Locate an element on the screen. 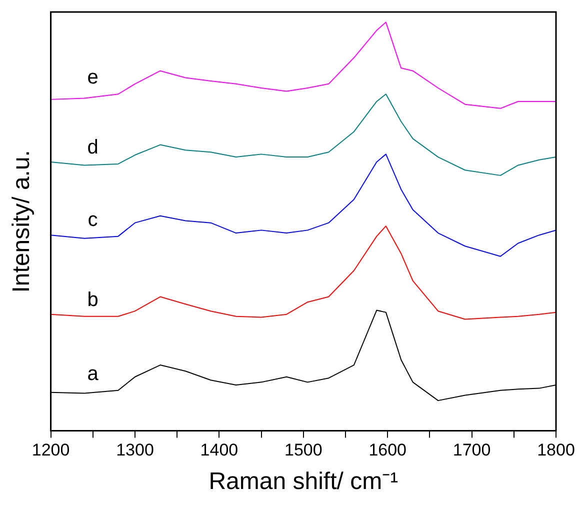 This screenshot has height=505, width=582. x-axis-title: Raman shift/ cm⁻¹ is located at coordinates (303, 482).